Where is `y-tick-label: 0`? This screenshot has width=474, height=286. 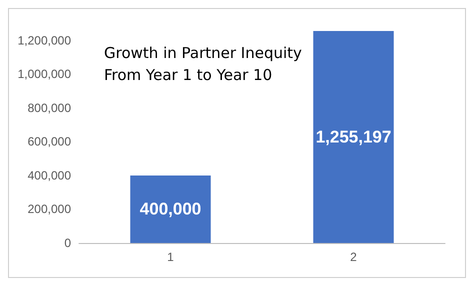 y-tick-label: 0 is located at coordinates (68, 243).